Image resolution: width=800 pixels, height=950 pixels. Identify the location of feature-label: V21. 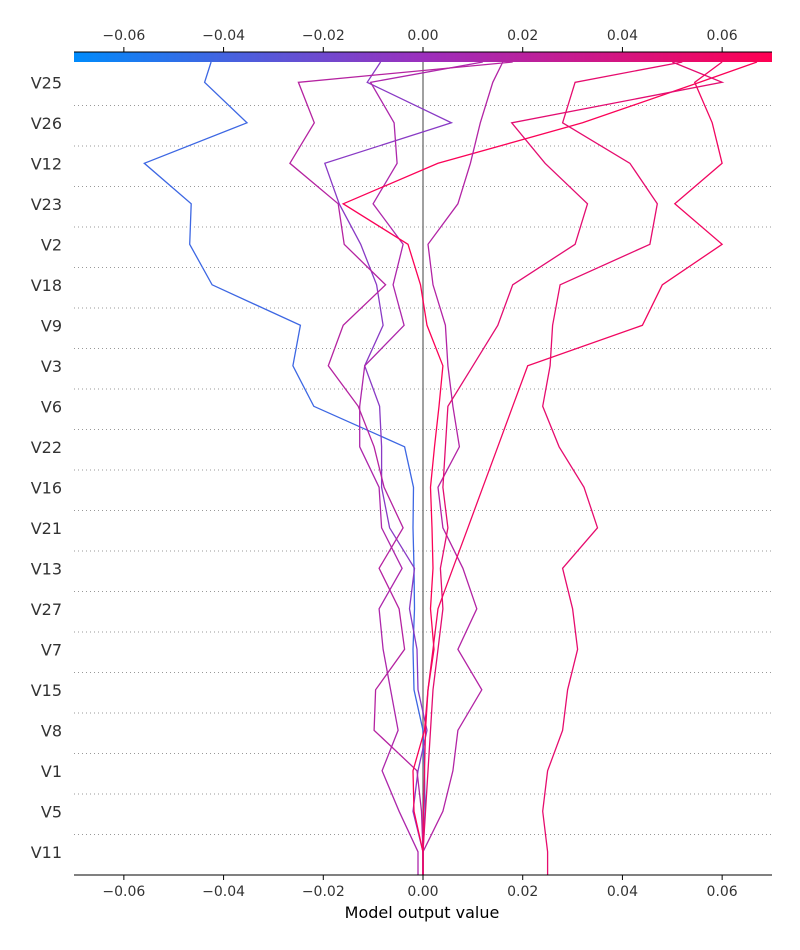
(46, 528).